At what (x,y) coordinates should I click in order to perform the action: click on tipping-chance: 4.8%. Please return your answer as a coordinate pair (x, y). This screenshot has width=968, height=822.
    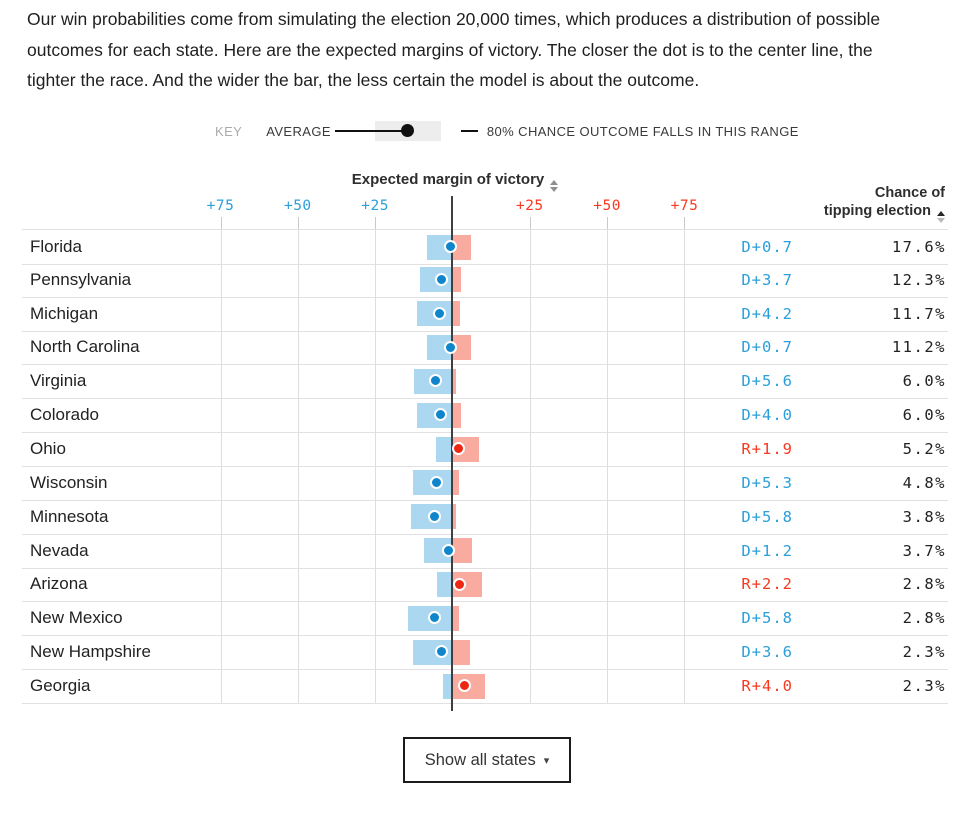
    Looking at the image, I should click on (924, 482).